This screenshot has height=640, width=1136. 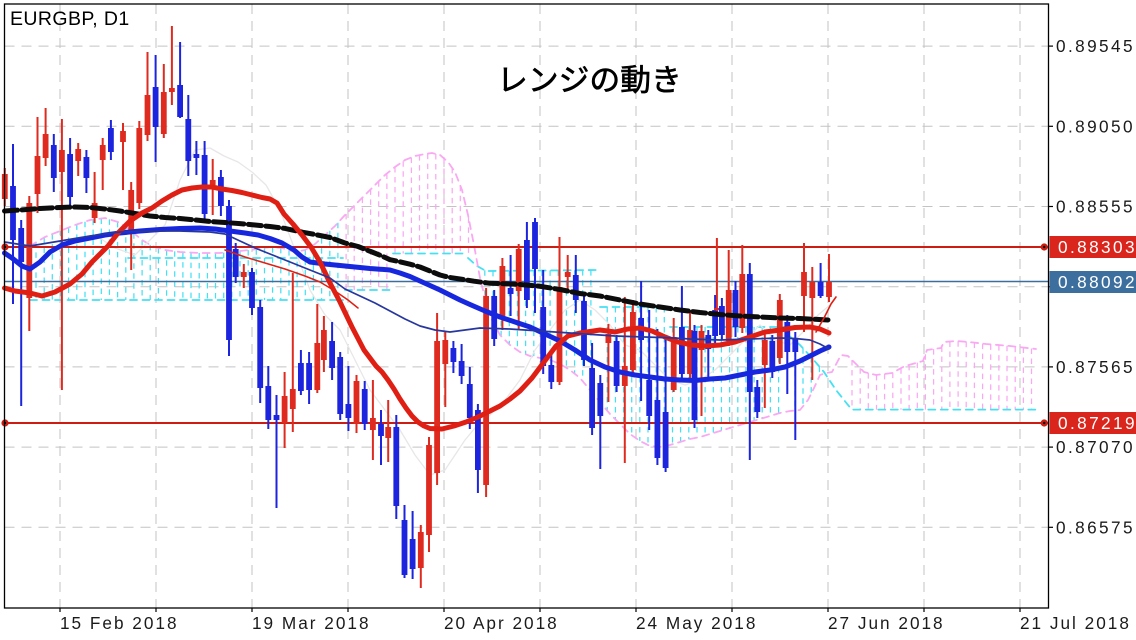 I want to click on svg-text: 24 May 2018, so click(x=696, y=623).